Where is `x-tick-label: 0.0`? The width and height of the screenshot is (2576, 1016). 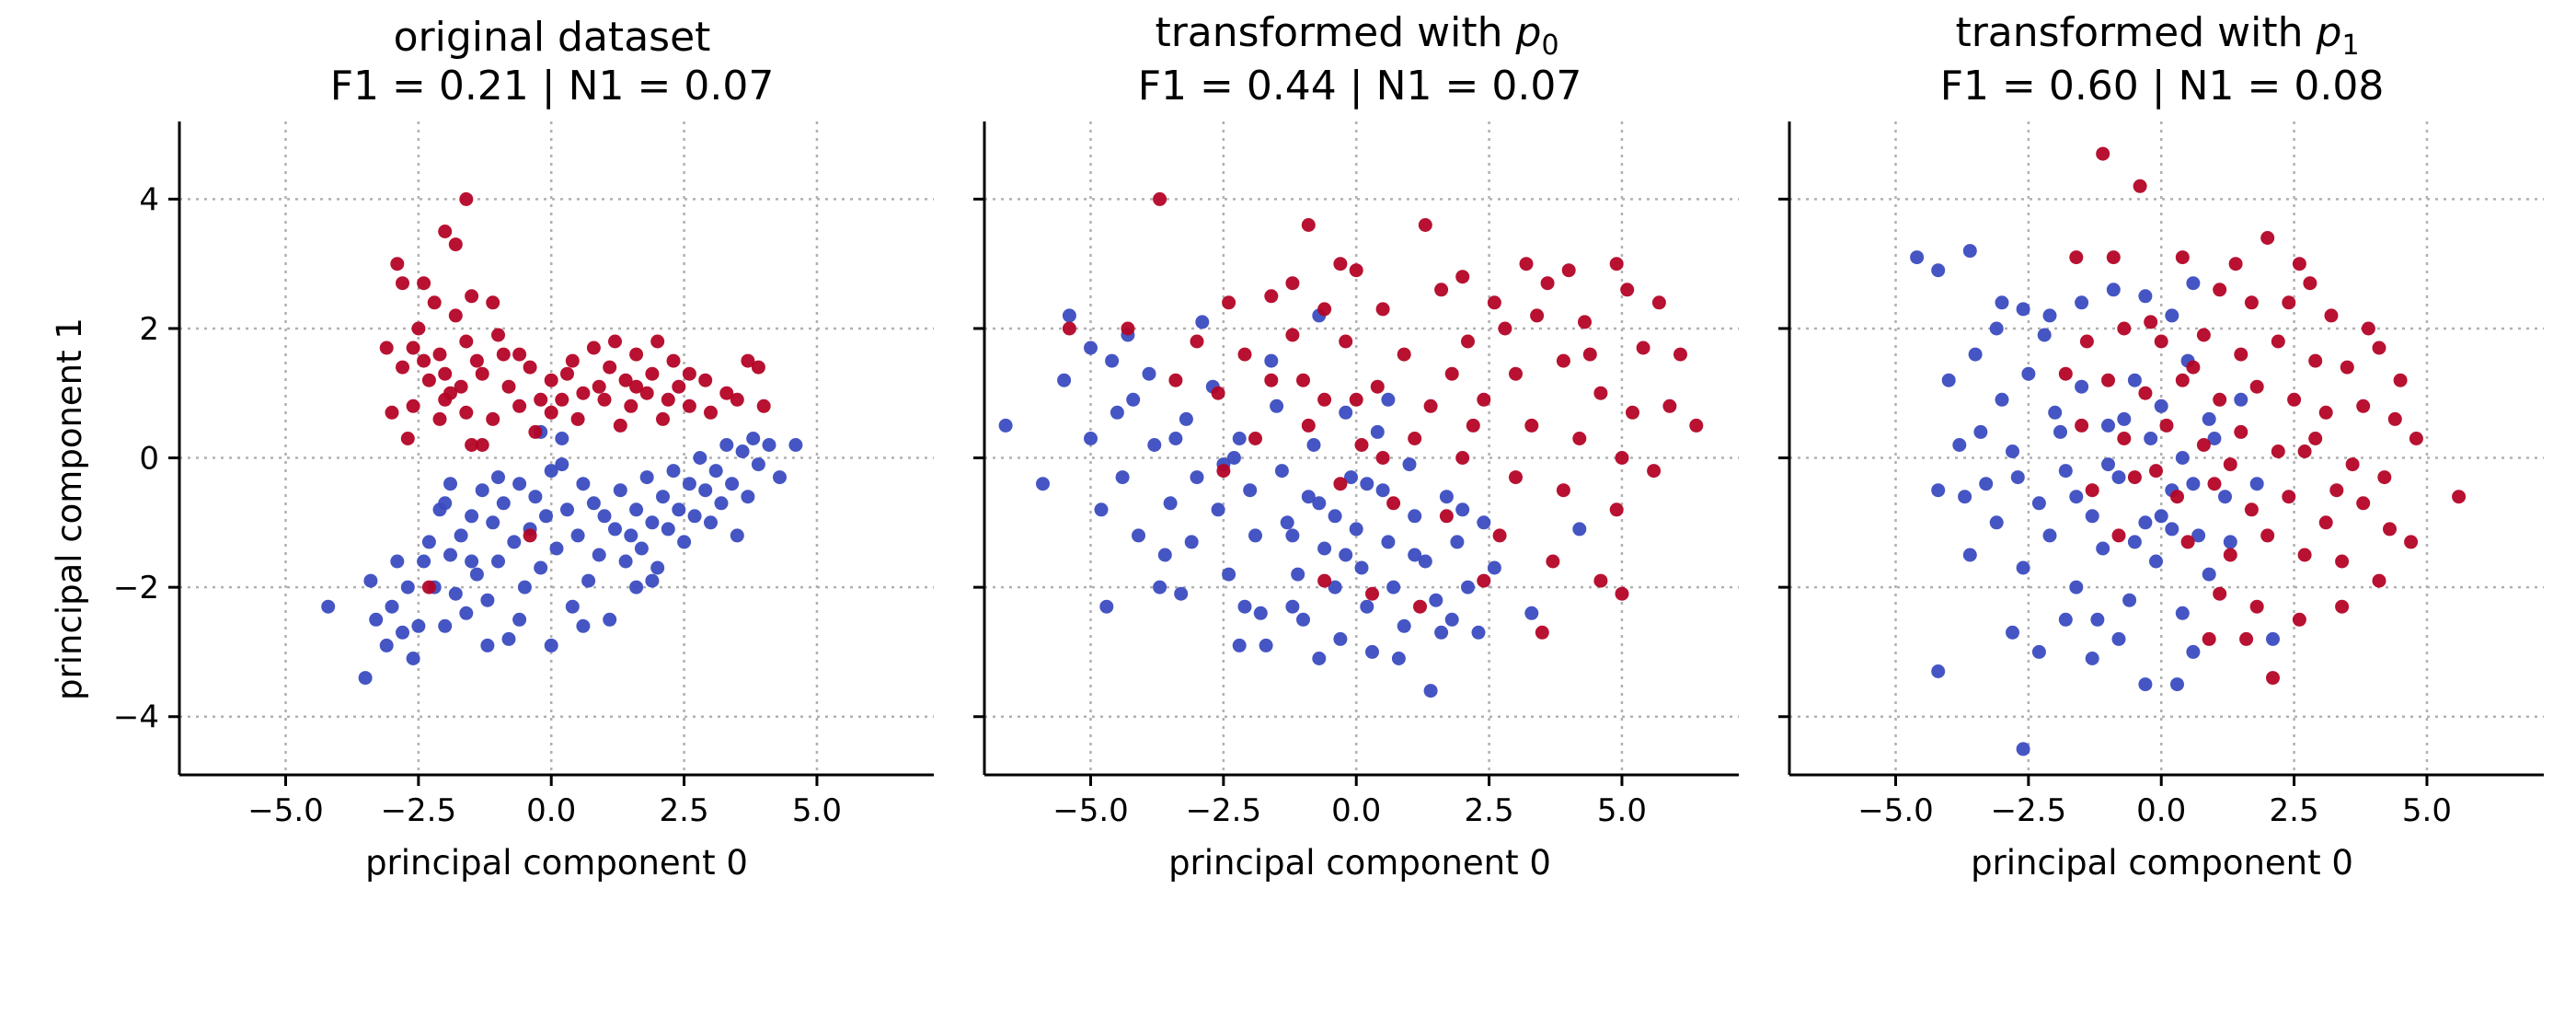
x-tick-label: 0.0 is located at coordinates (1356, 810).